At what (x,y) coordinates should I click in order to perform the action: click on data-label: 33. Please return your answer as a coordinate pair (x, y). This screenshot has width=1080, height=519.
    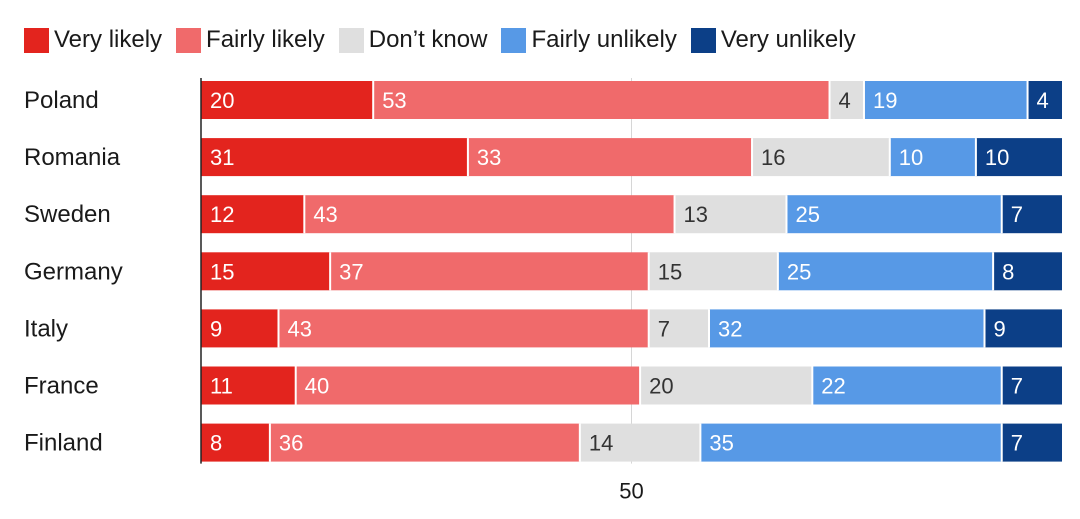
    Looking at the image, I should click on (489, 157).